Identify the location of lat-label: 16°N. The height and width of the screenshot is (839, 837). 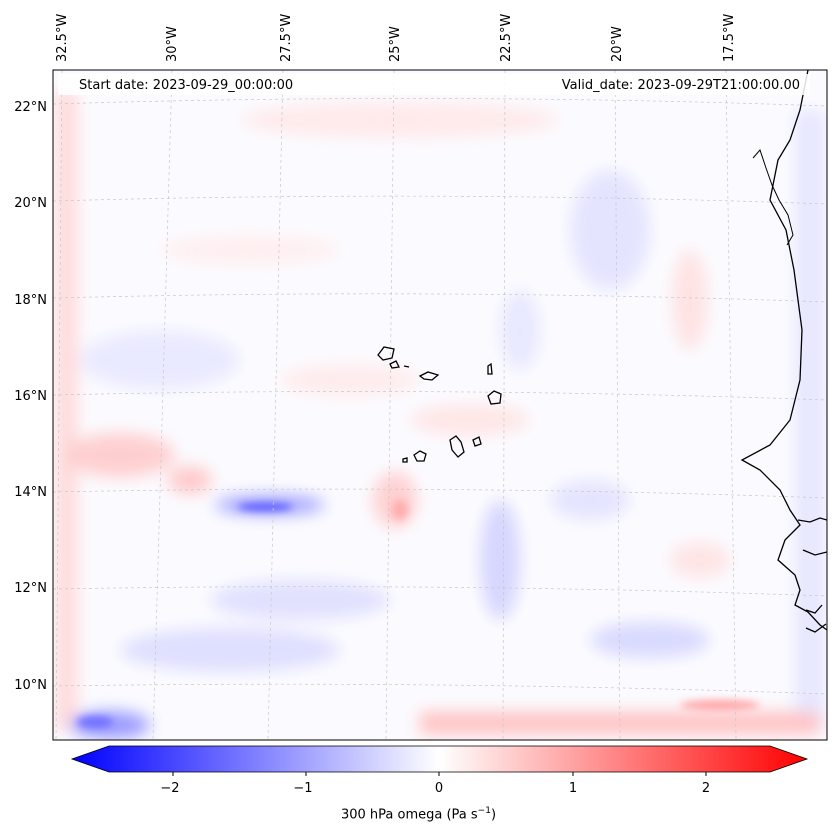
(30, 396).